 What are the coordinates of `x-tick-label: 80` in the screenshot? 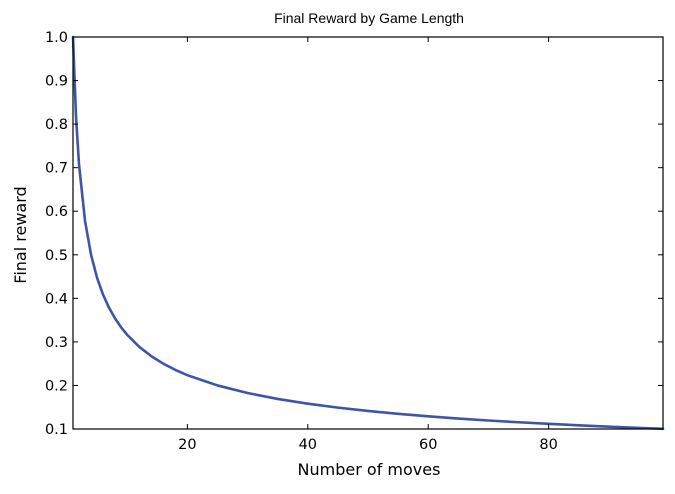 It's located at (548, 445).